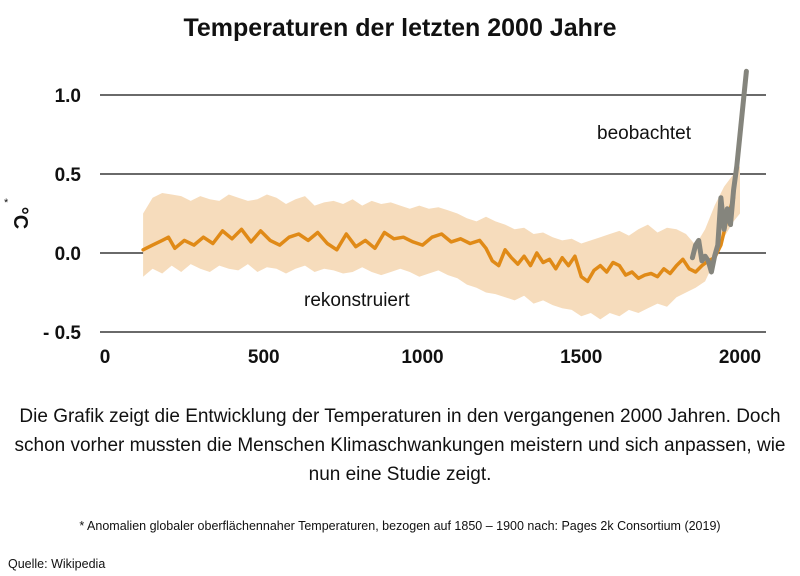  Describe the element at coordinates (400, 28) in the screenshot. I see `chart-title: Temperaturen der letzten 2000 Jahre` at that location.